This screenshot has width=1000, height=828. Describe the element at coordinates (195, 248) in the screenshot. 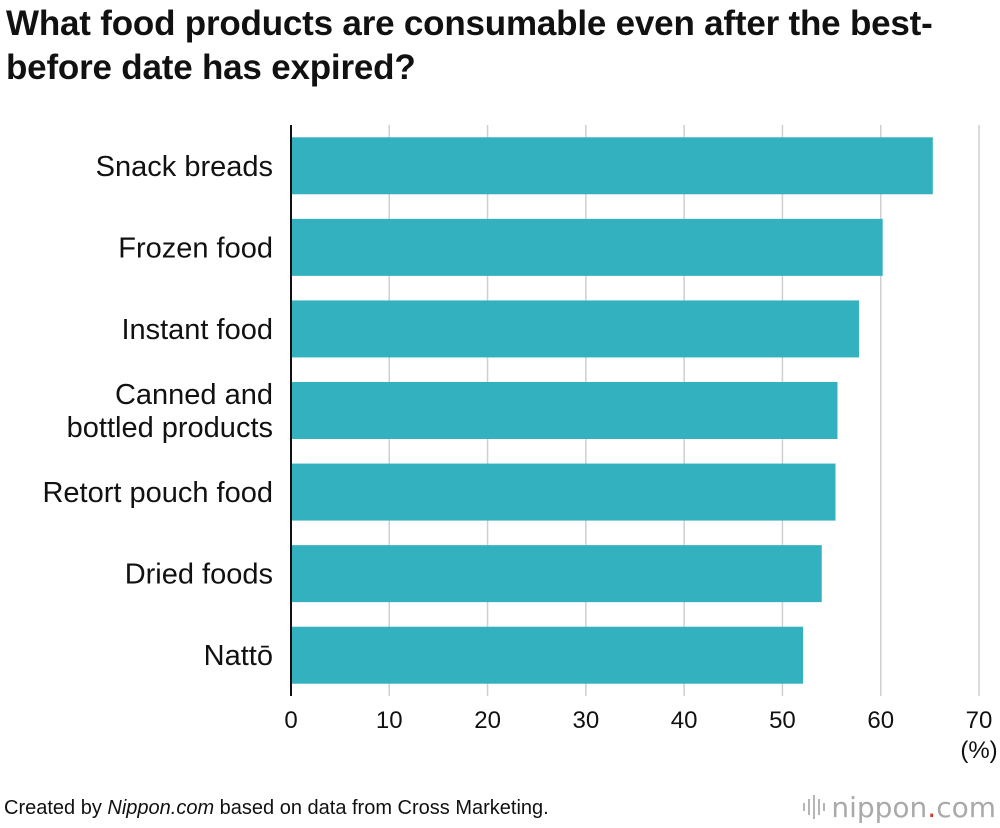

I see `category-label: Frozen food` at that location.